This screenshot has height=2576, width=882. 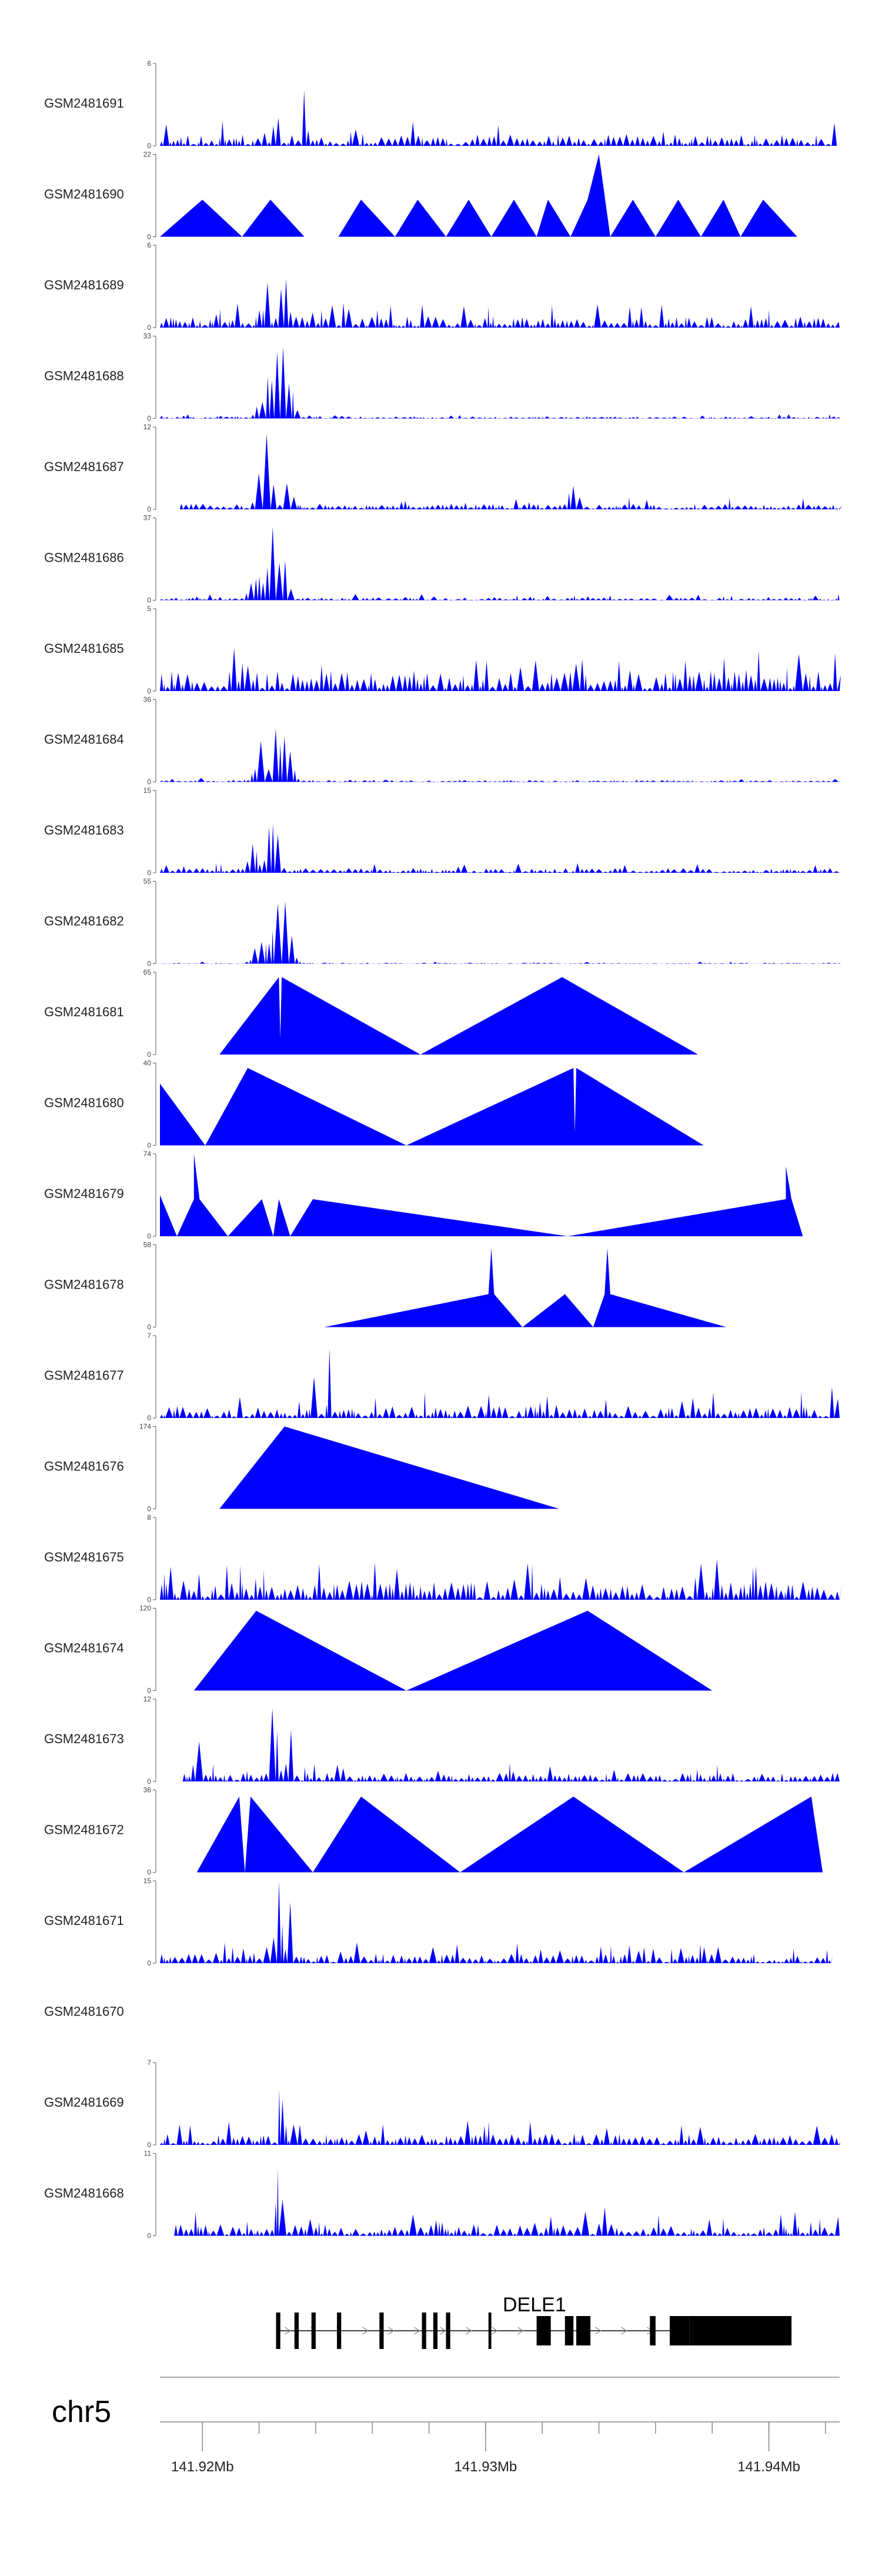 What do you see at coordinates (84, 1103) in the screenshot?
I see `track-label: GSM2481680` at bounding box center [84, 1103].